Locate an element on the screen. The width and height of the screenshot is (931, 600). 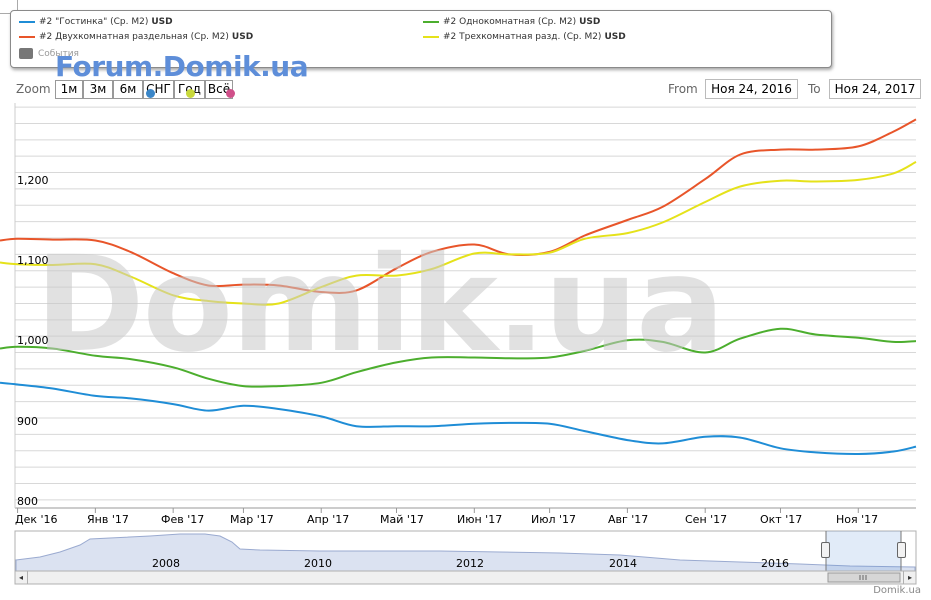
x-tick-label: Апр '17 is located at coordinates (328, 519).